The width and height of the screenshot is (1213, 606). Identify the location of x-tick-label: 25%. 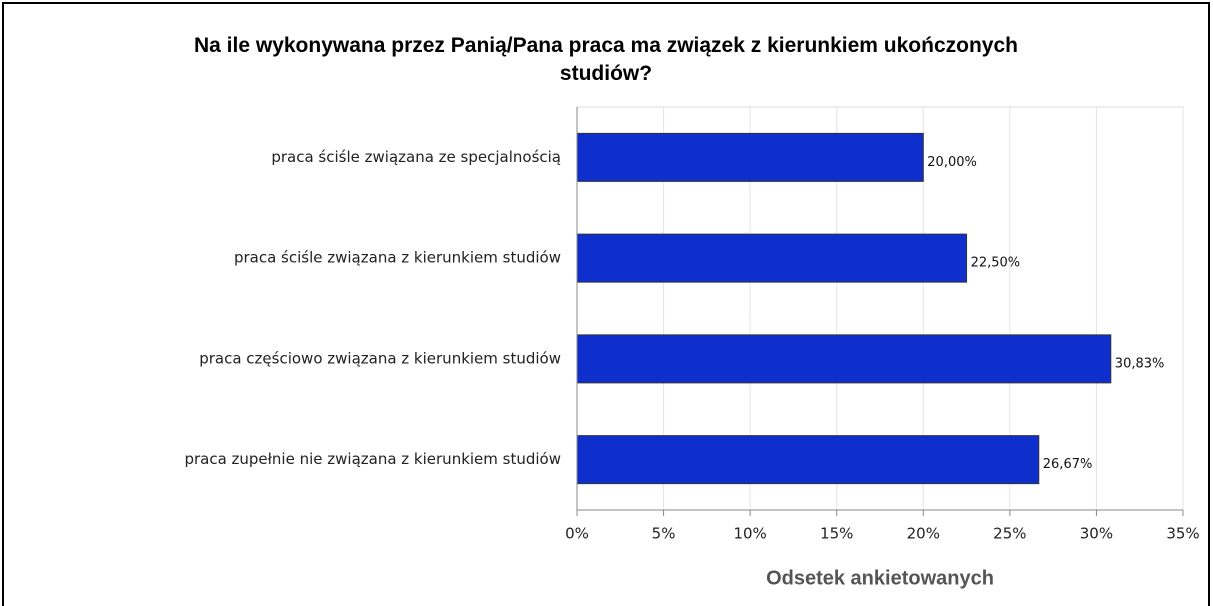
(1009, 534).